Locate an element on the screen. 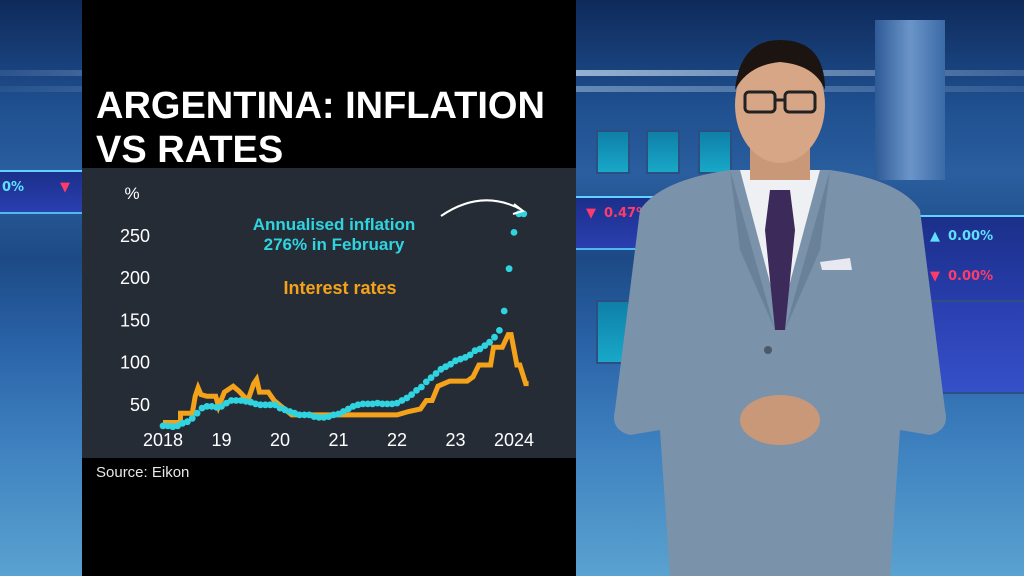 This screenshot has height=576, width=1024. studio-pillar is located at coordinates (910, 100).